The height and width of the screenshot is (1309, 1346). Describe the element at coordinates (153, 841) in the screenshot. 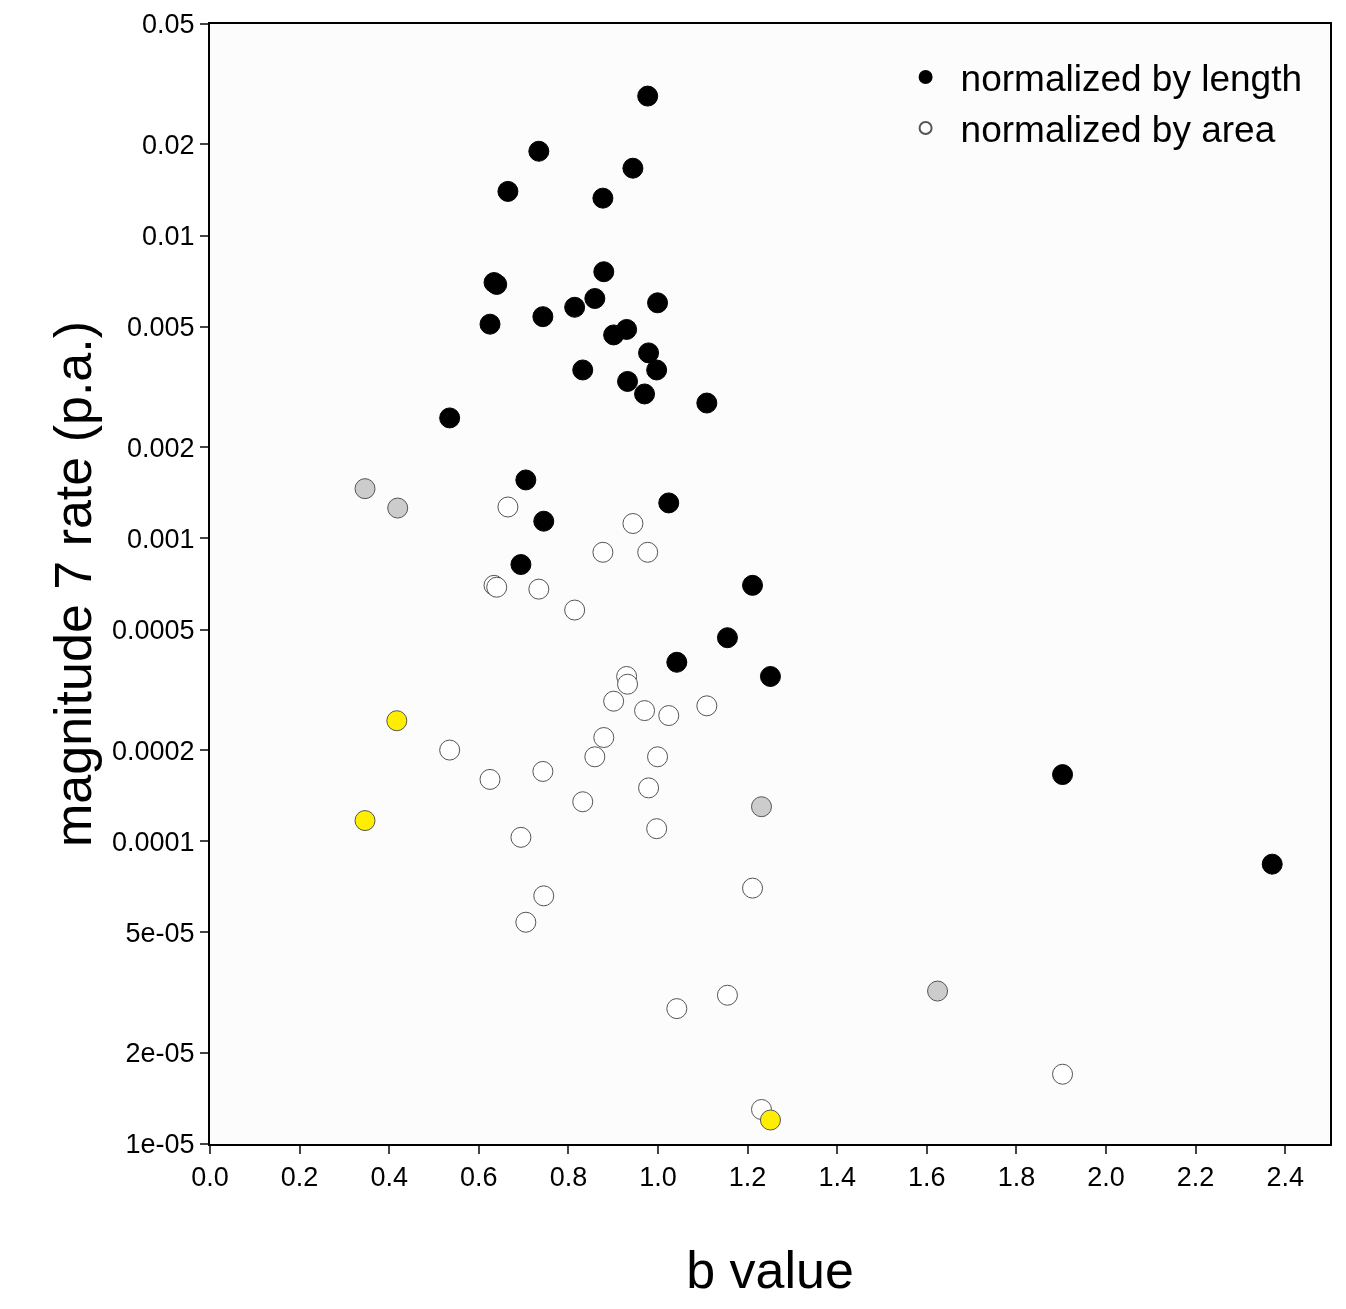

I see `y-tick-label: 0.0001` at that location.